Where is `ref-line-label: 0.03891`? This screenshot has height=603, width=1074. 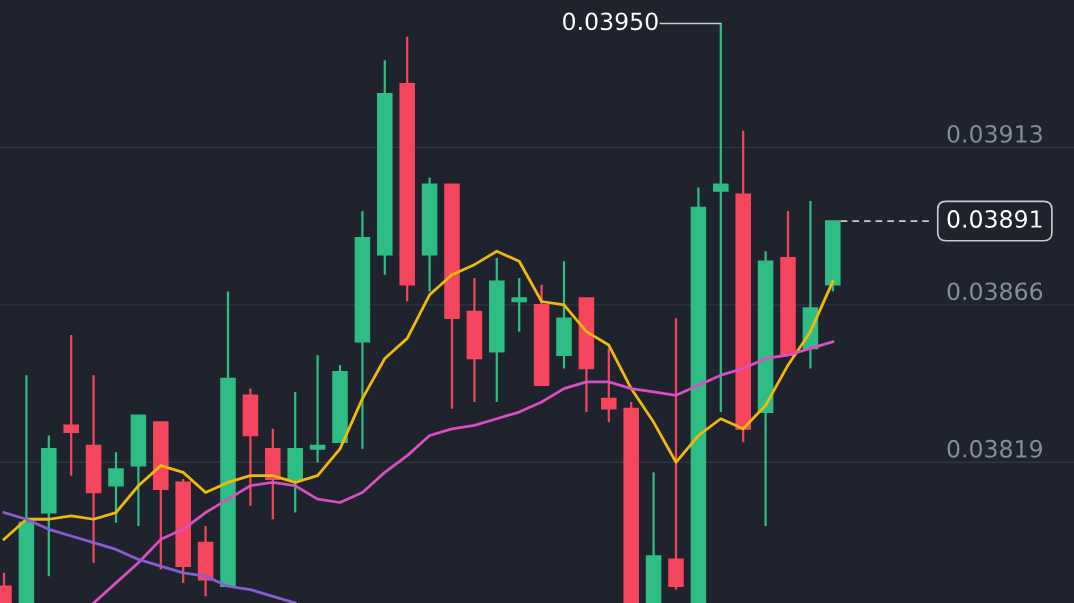
ref-line-label: 0.03891 is located at coordinates (994, 219).